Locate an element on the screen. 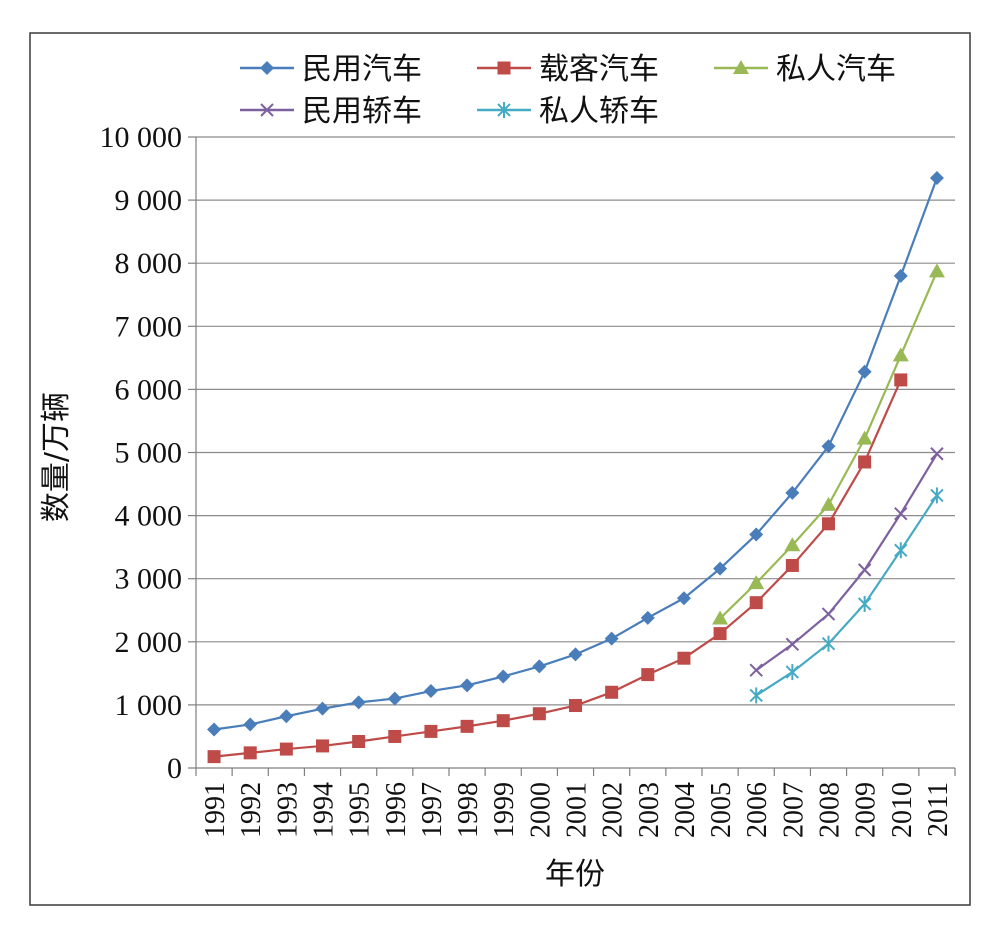  legend-item: 民用汽车 is located at coordinates (331, 69).